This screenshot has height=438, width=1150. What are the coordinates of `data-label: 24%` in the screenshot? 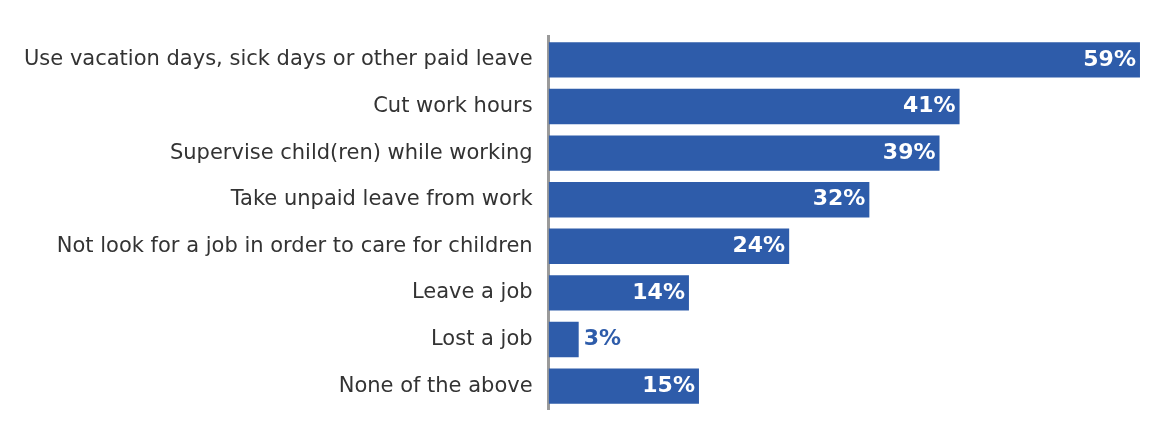 It's located at (759, 245).